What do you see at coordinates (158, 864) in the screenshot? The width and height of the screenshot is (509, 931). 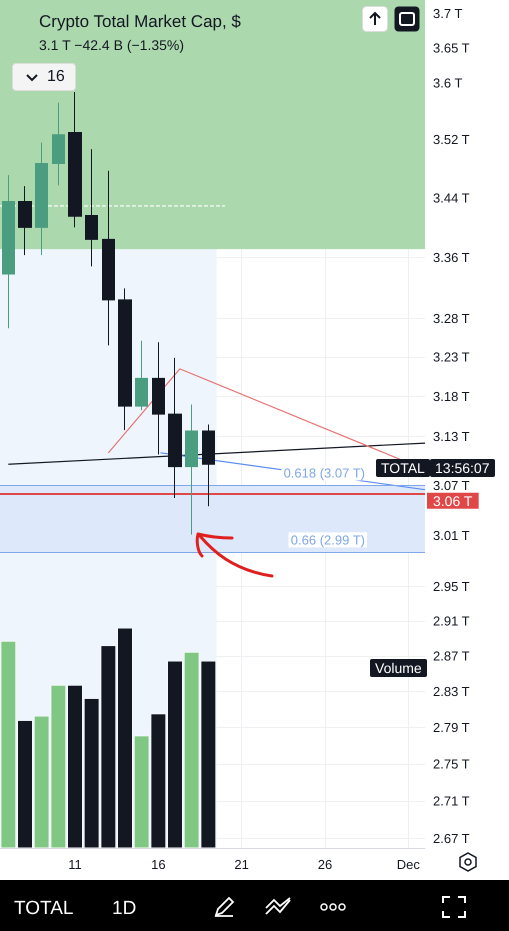 I see `x-tick-label: 16` at bounding box center [158, 864].